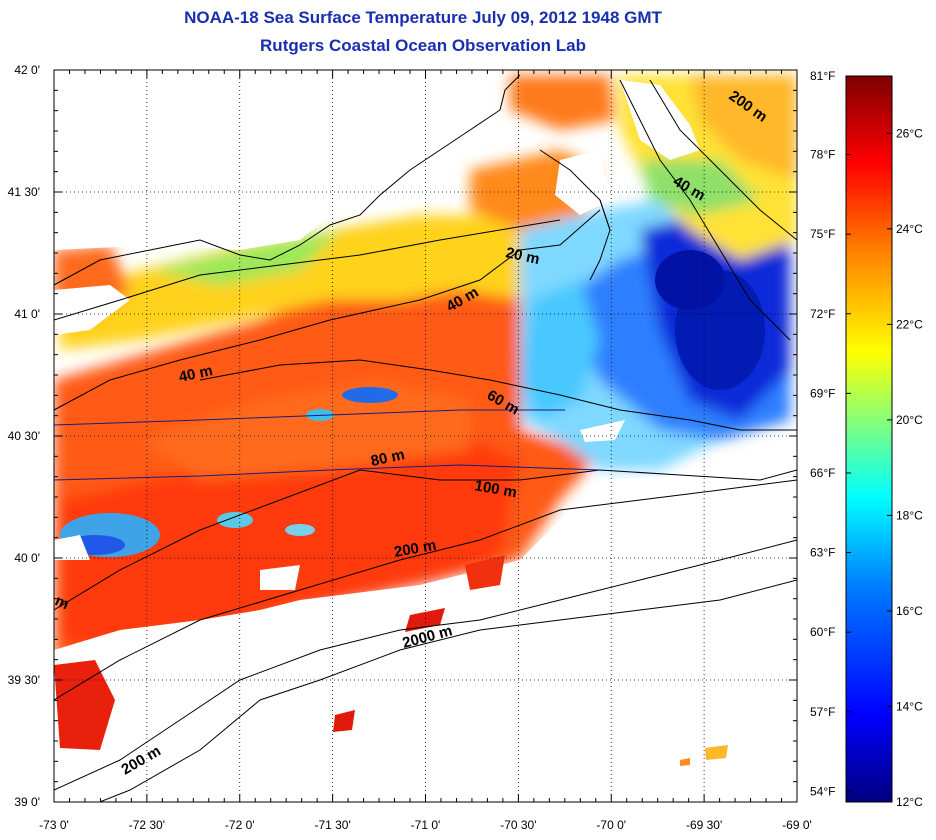 The width and height of the screenshot is (936, 840). What do you see at coordinates (822, 393) in the screenshot?
I see `colorbar-fahrenheit-label: 69°F` at bounding box center [822, 393].